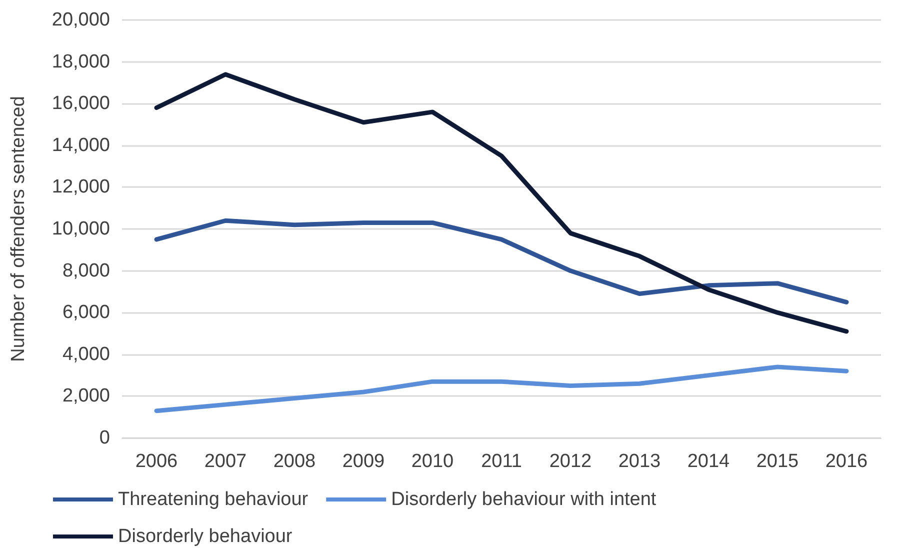 This screenshot has width=897, height=550. What do you see at coordinates (81, 145) in the screenshot?
I see `y-tick-label: 14,000` at bounding box center [81, 145].